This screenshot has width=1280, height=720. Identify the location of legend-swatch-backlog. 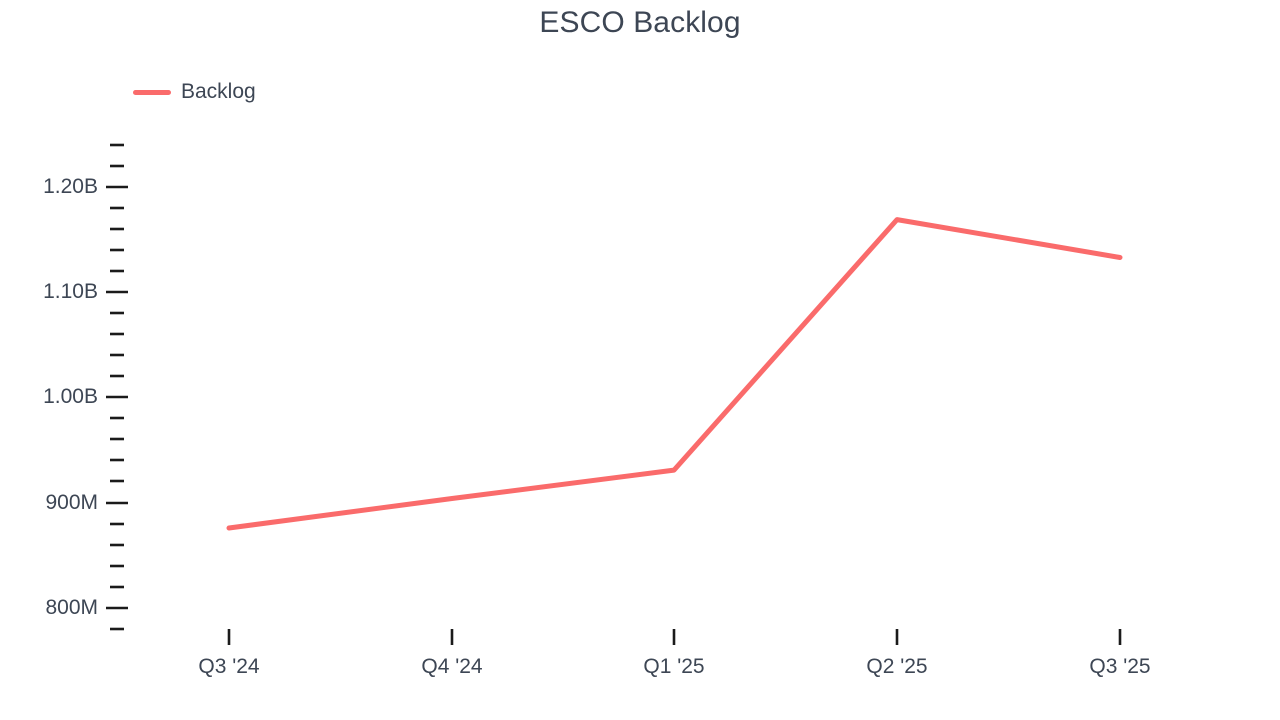
(152, 92).